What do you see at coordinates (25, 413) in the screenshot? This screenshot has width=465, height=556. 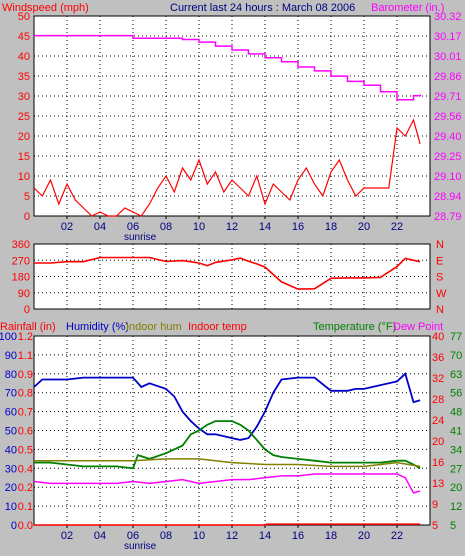 I see `rainfall-axis-tick: 0.7` at bounding box center [25, 413].